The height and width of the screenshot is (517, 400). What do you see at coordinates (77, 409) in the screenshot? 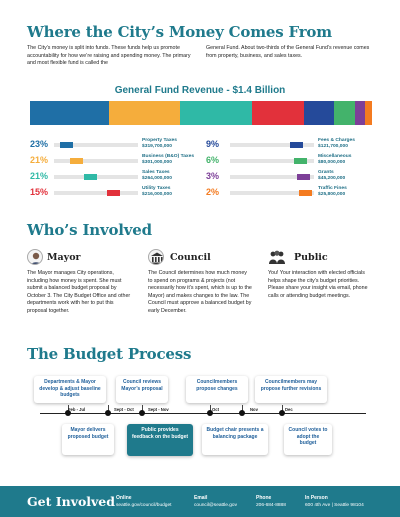
I see `date-feb-jul: Feb - Jul` at bounding box center [77, 409].